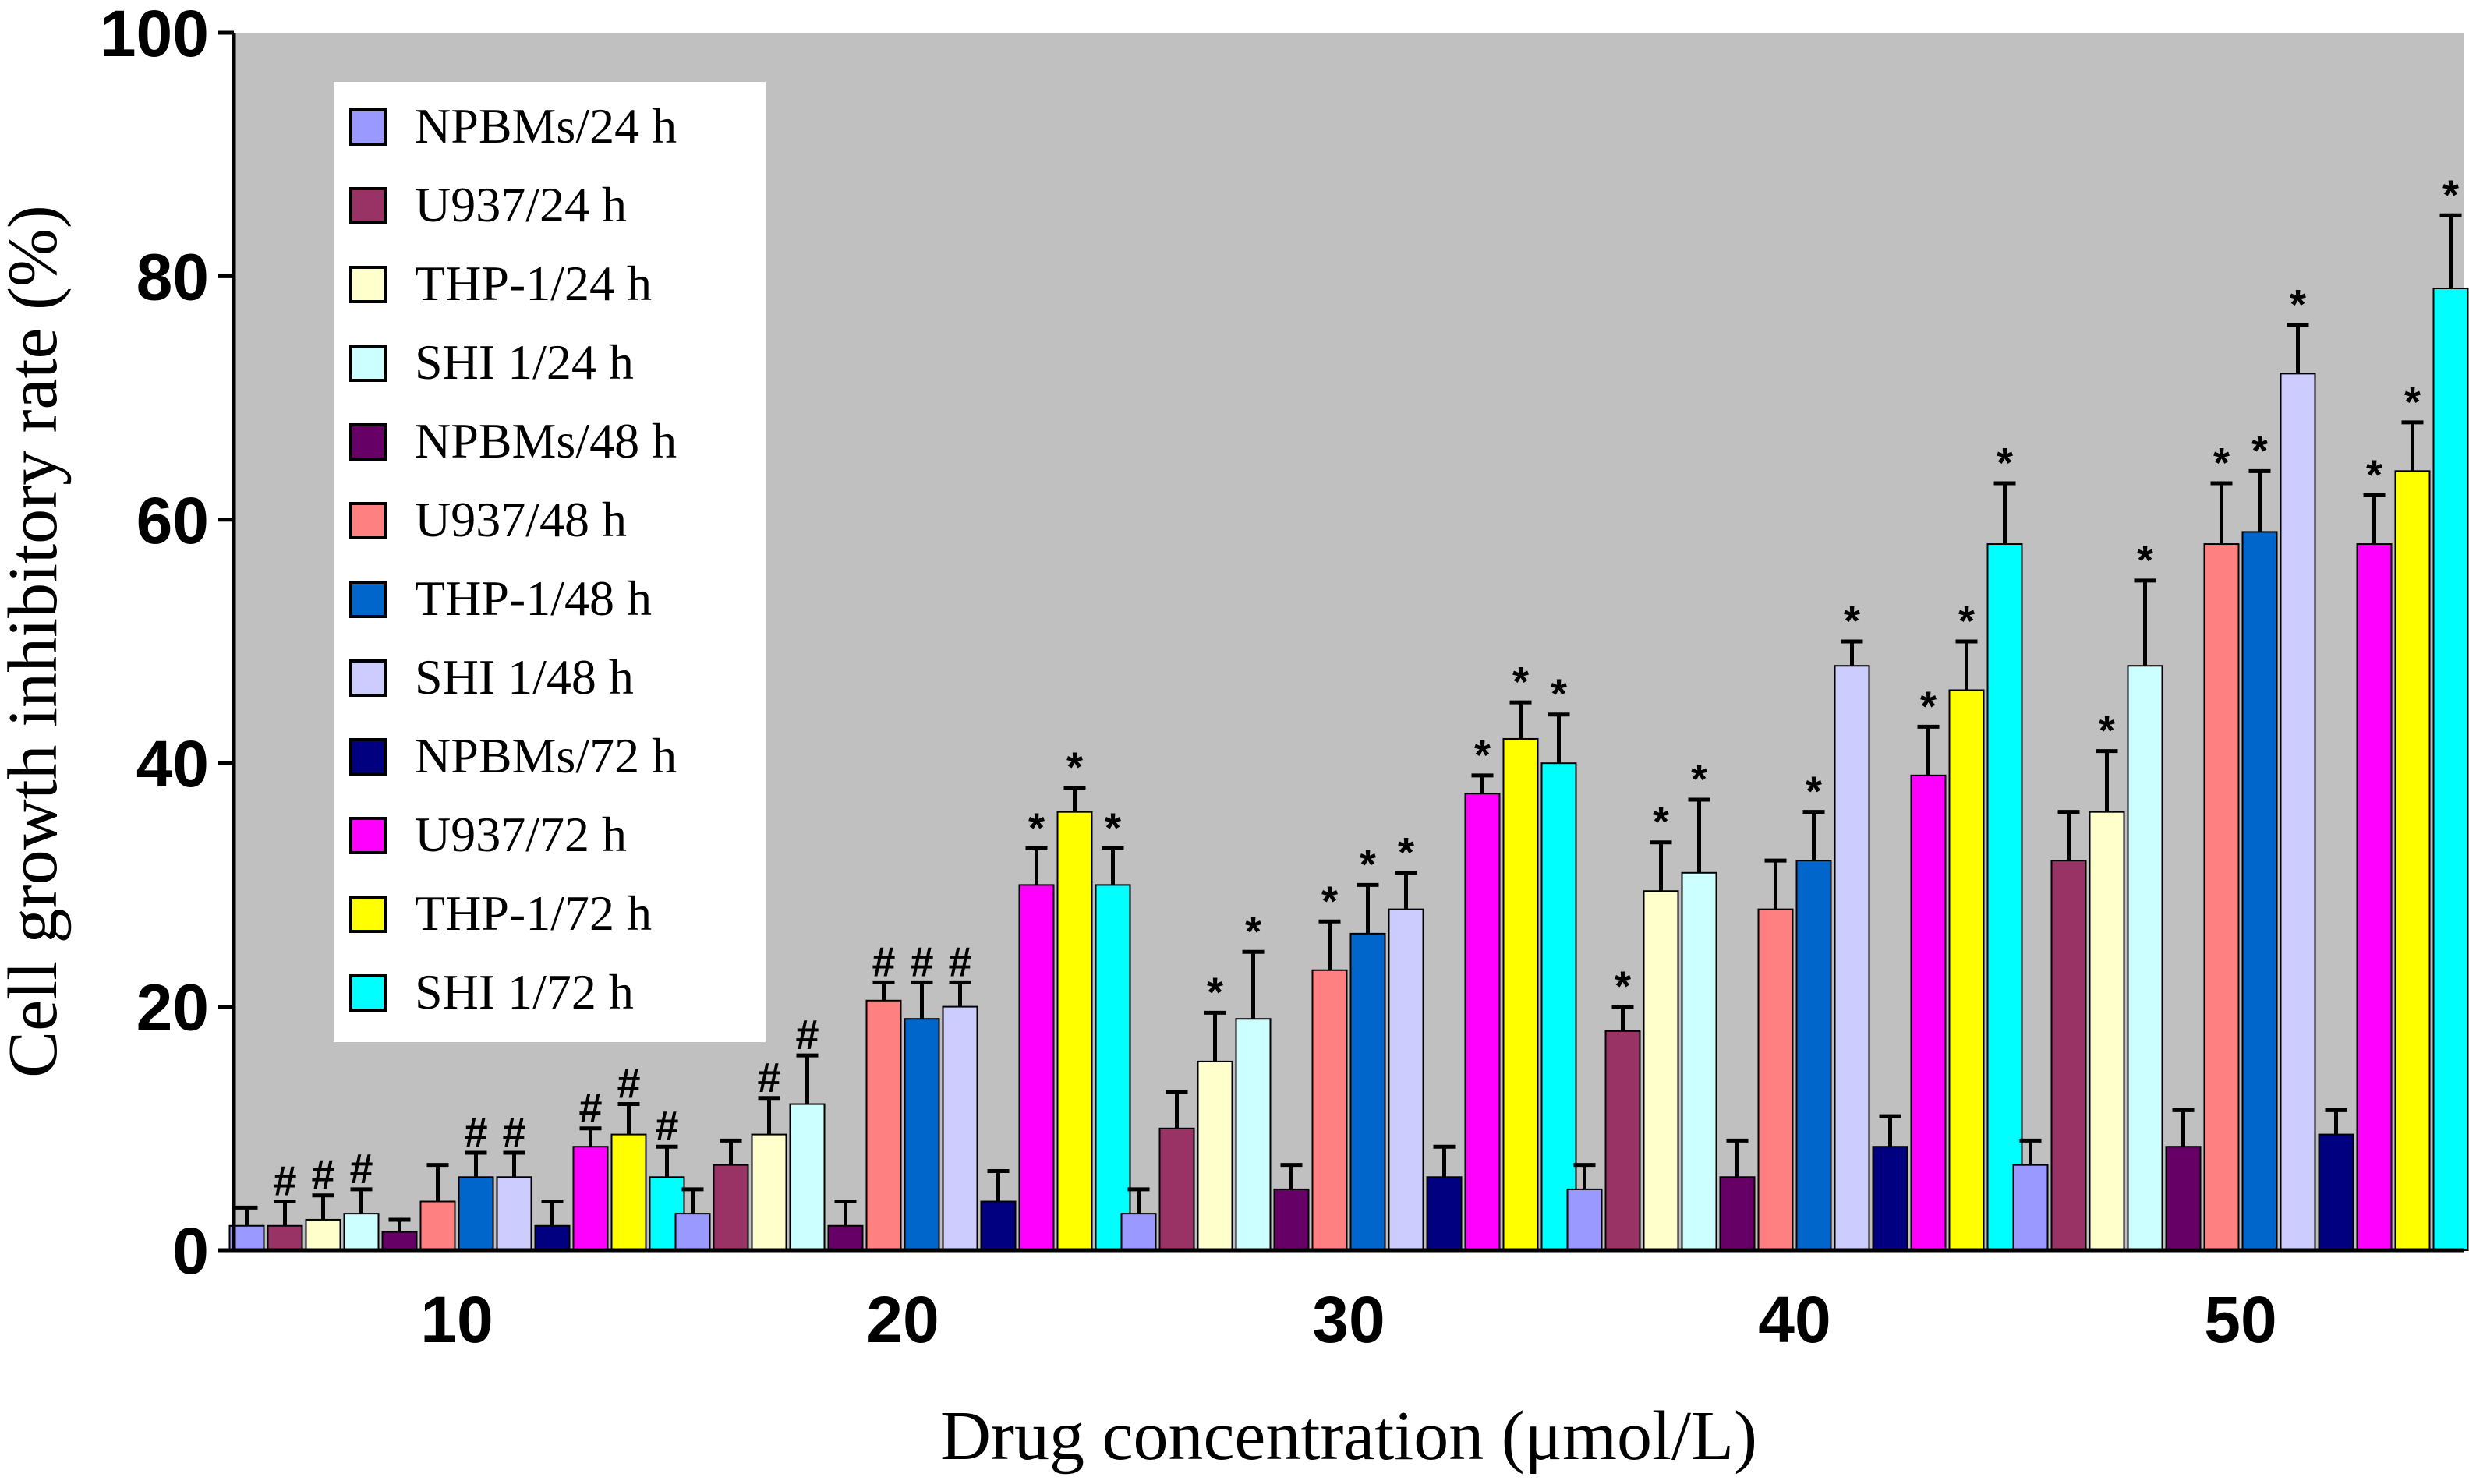 The image size is (2469, 1484). What do you see at coordinates (533, 598) in the screenshot?
I see `legend-label: THP-1/48 h` at bounding box center [533, 598].